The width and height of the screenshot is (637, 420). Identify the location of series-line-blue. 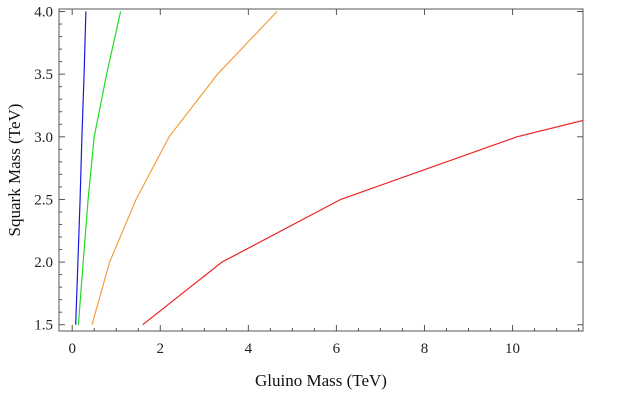
(81, 168).